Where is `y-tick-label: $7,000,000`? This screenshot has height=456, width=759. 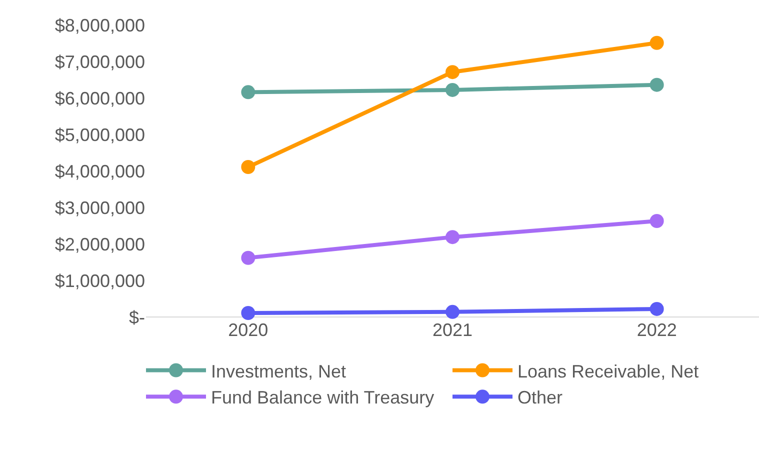 y-tick-label: $7,000,000 is located at coordinates (99, 62).